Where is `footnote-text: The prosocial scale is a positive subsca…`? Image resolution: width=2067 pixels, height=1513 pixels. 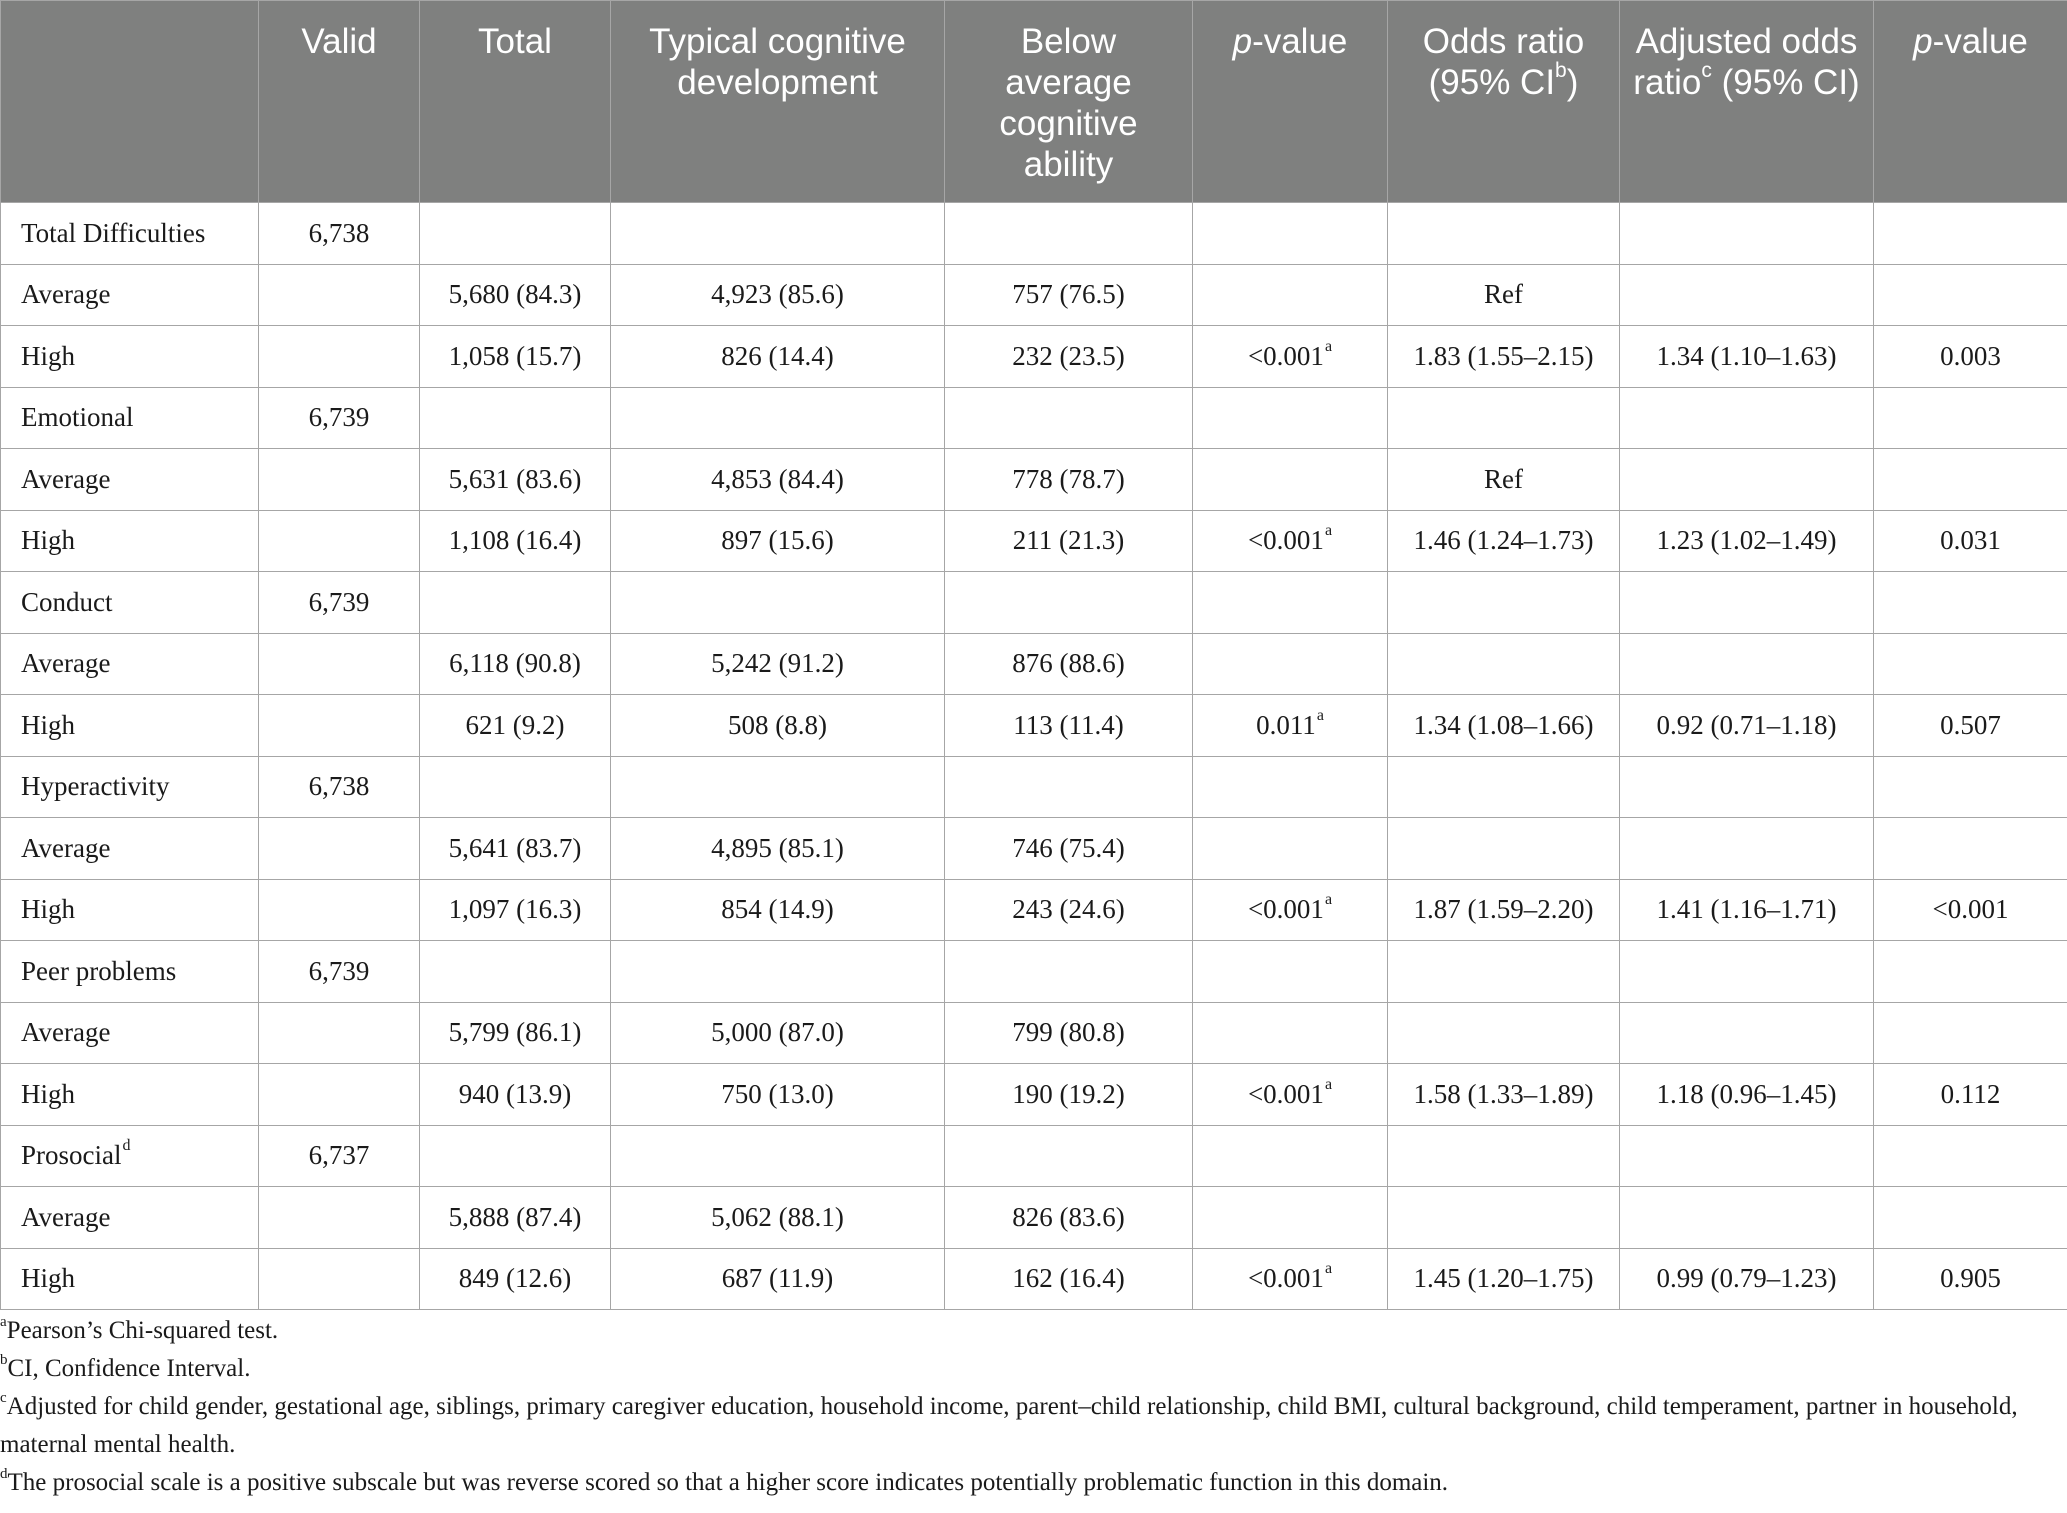
footnote-text: The prosocial scale is a positive subsca… is located at coordinates (728, 1482).